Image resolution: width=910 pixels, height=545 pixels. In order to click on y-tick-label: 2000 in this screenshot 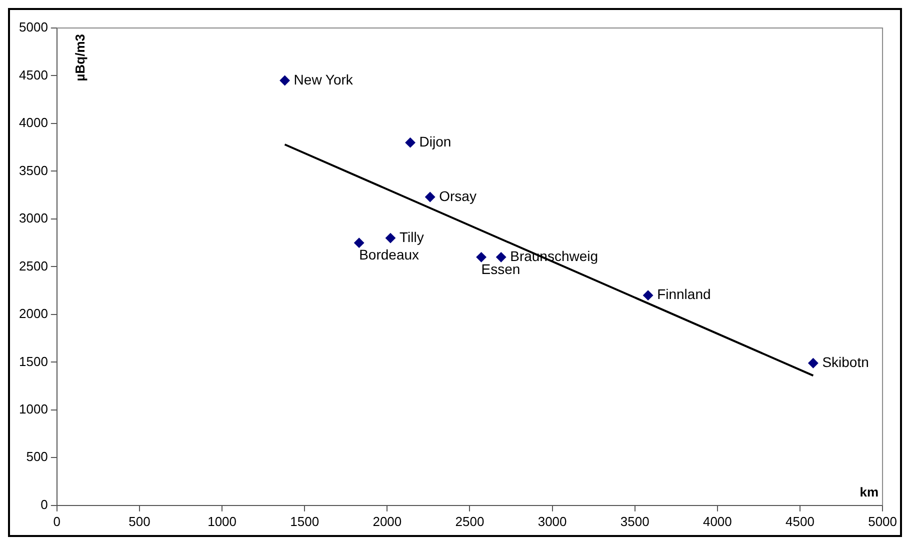, I will do `click(33, 314)`.